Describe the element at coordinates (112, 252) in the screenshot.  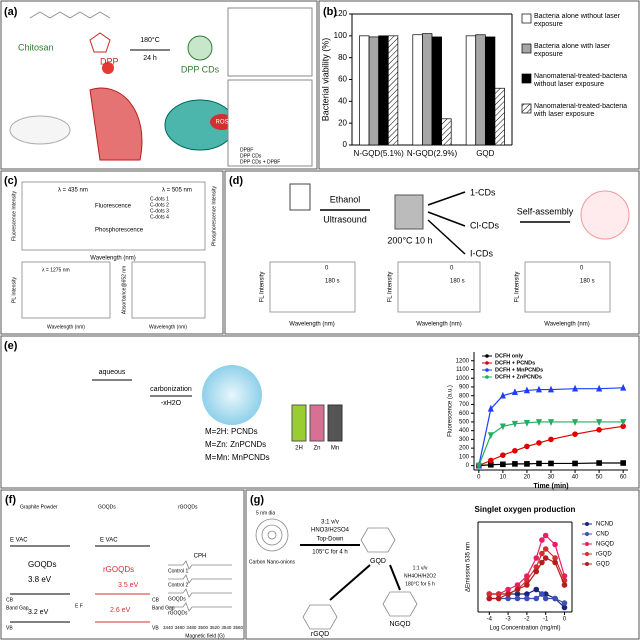
I see `panel-c-frame` at that location.